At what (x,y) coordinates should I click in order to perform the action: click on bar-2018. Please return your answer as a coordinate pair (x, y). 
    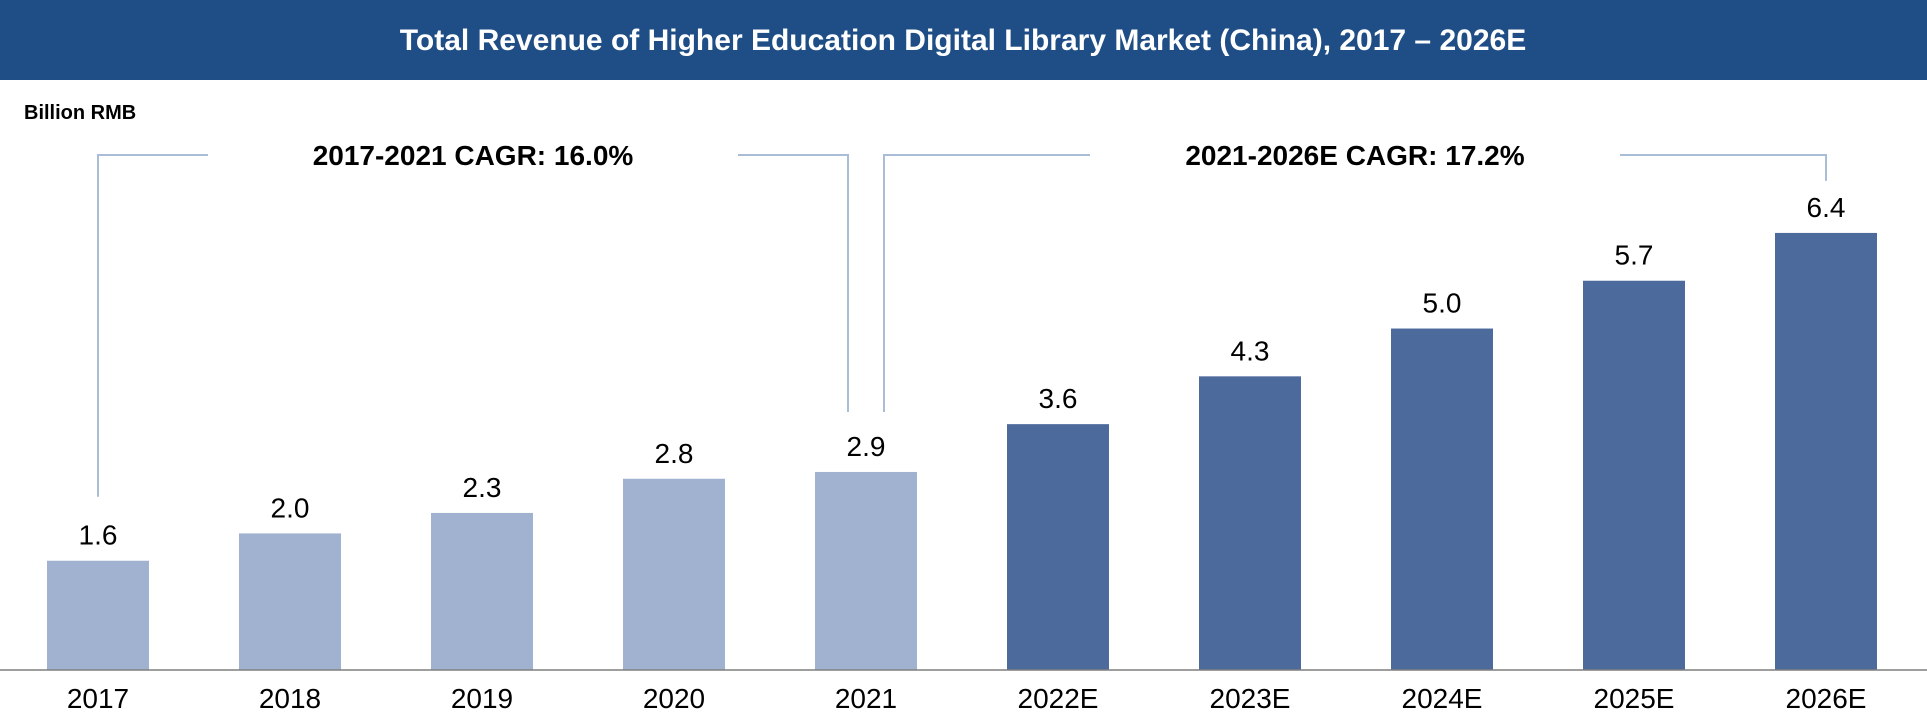
    Looking at the image, I should click on (290, 601).